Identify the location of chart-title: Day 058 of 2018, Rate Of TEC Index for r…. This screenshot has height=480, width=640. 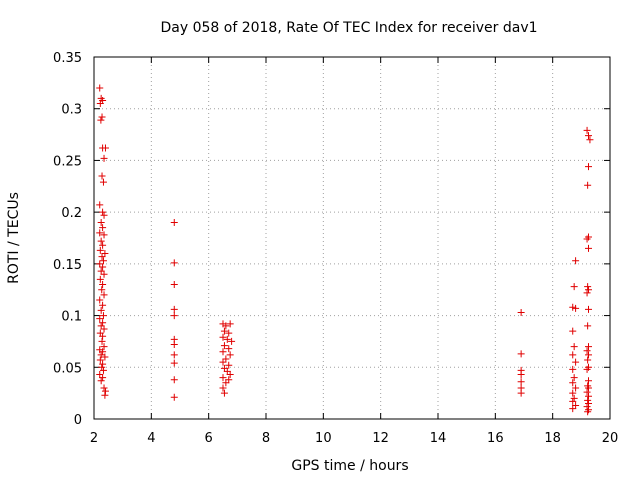
(348, 28).